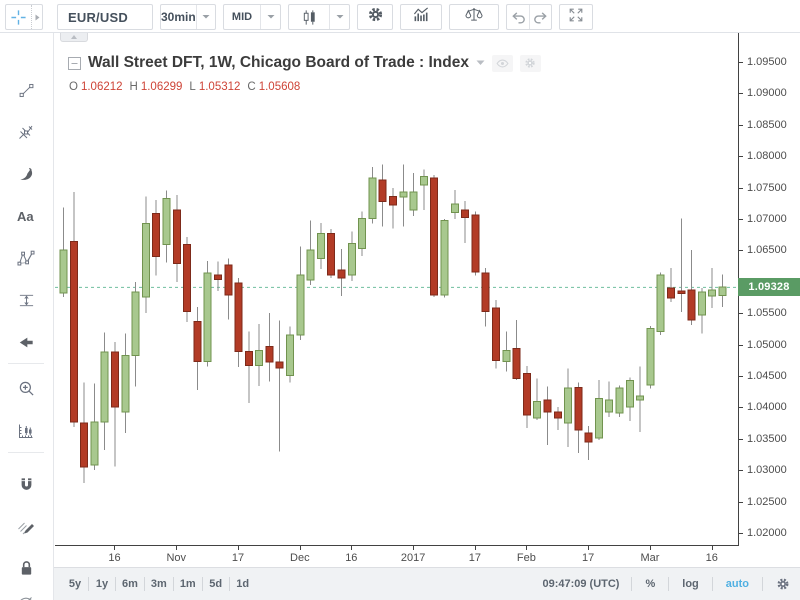 The height and width of the screenshot is (600, 800). I want to click on text-tool: Aa, so click(26, 216).